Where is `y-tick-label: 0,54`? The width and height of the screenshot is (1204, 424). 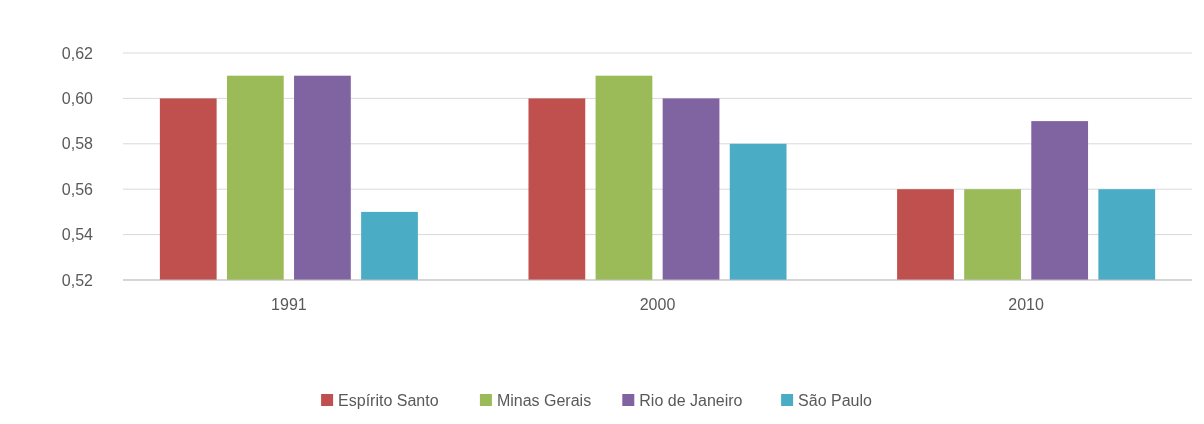 y-tick-label: 0,54 is located at coordinates (77, 235).